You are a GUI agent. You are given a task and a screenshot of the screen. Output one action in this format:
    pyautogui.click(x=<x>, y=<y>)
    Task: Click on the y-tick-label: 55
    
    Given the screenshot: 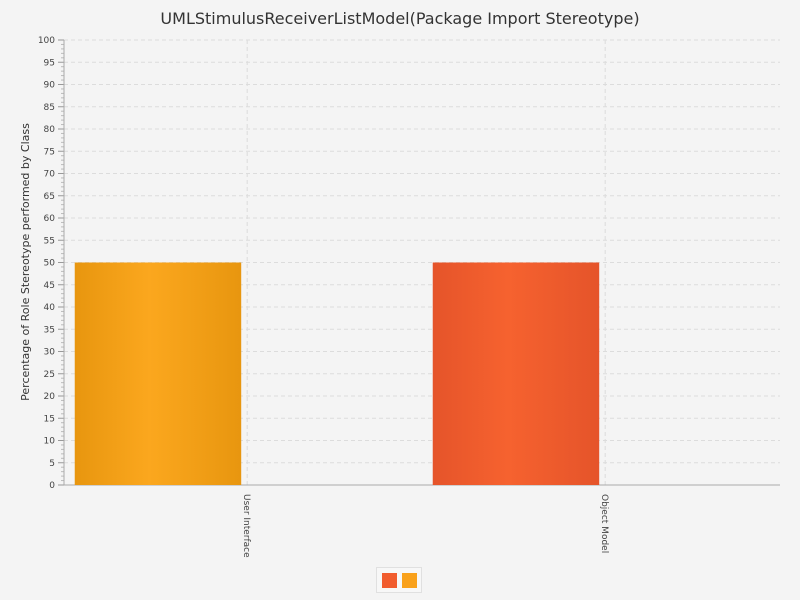 What is the action you would take?
    pyautogui.click(x=49, y=241)
    